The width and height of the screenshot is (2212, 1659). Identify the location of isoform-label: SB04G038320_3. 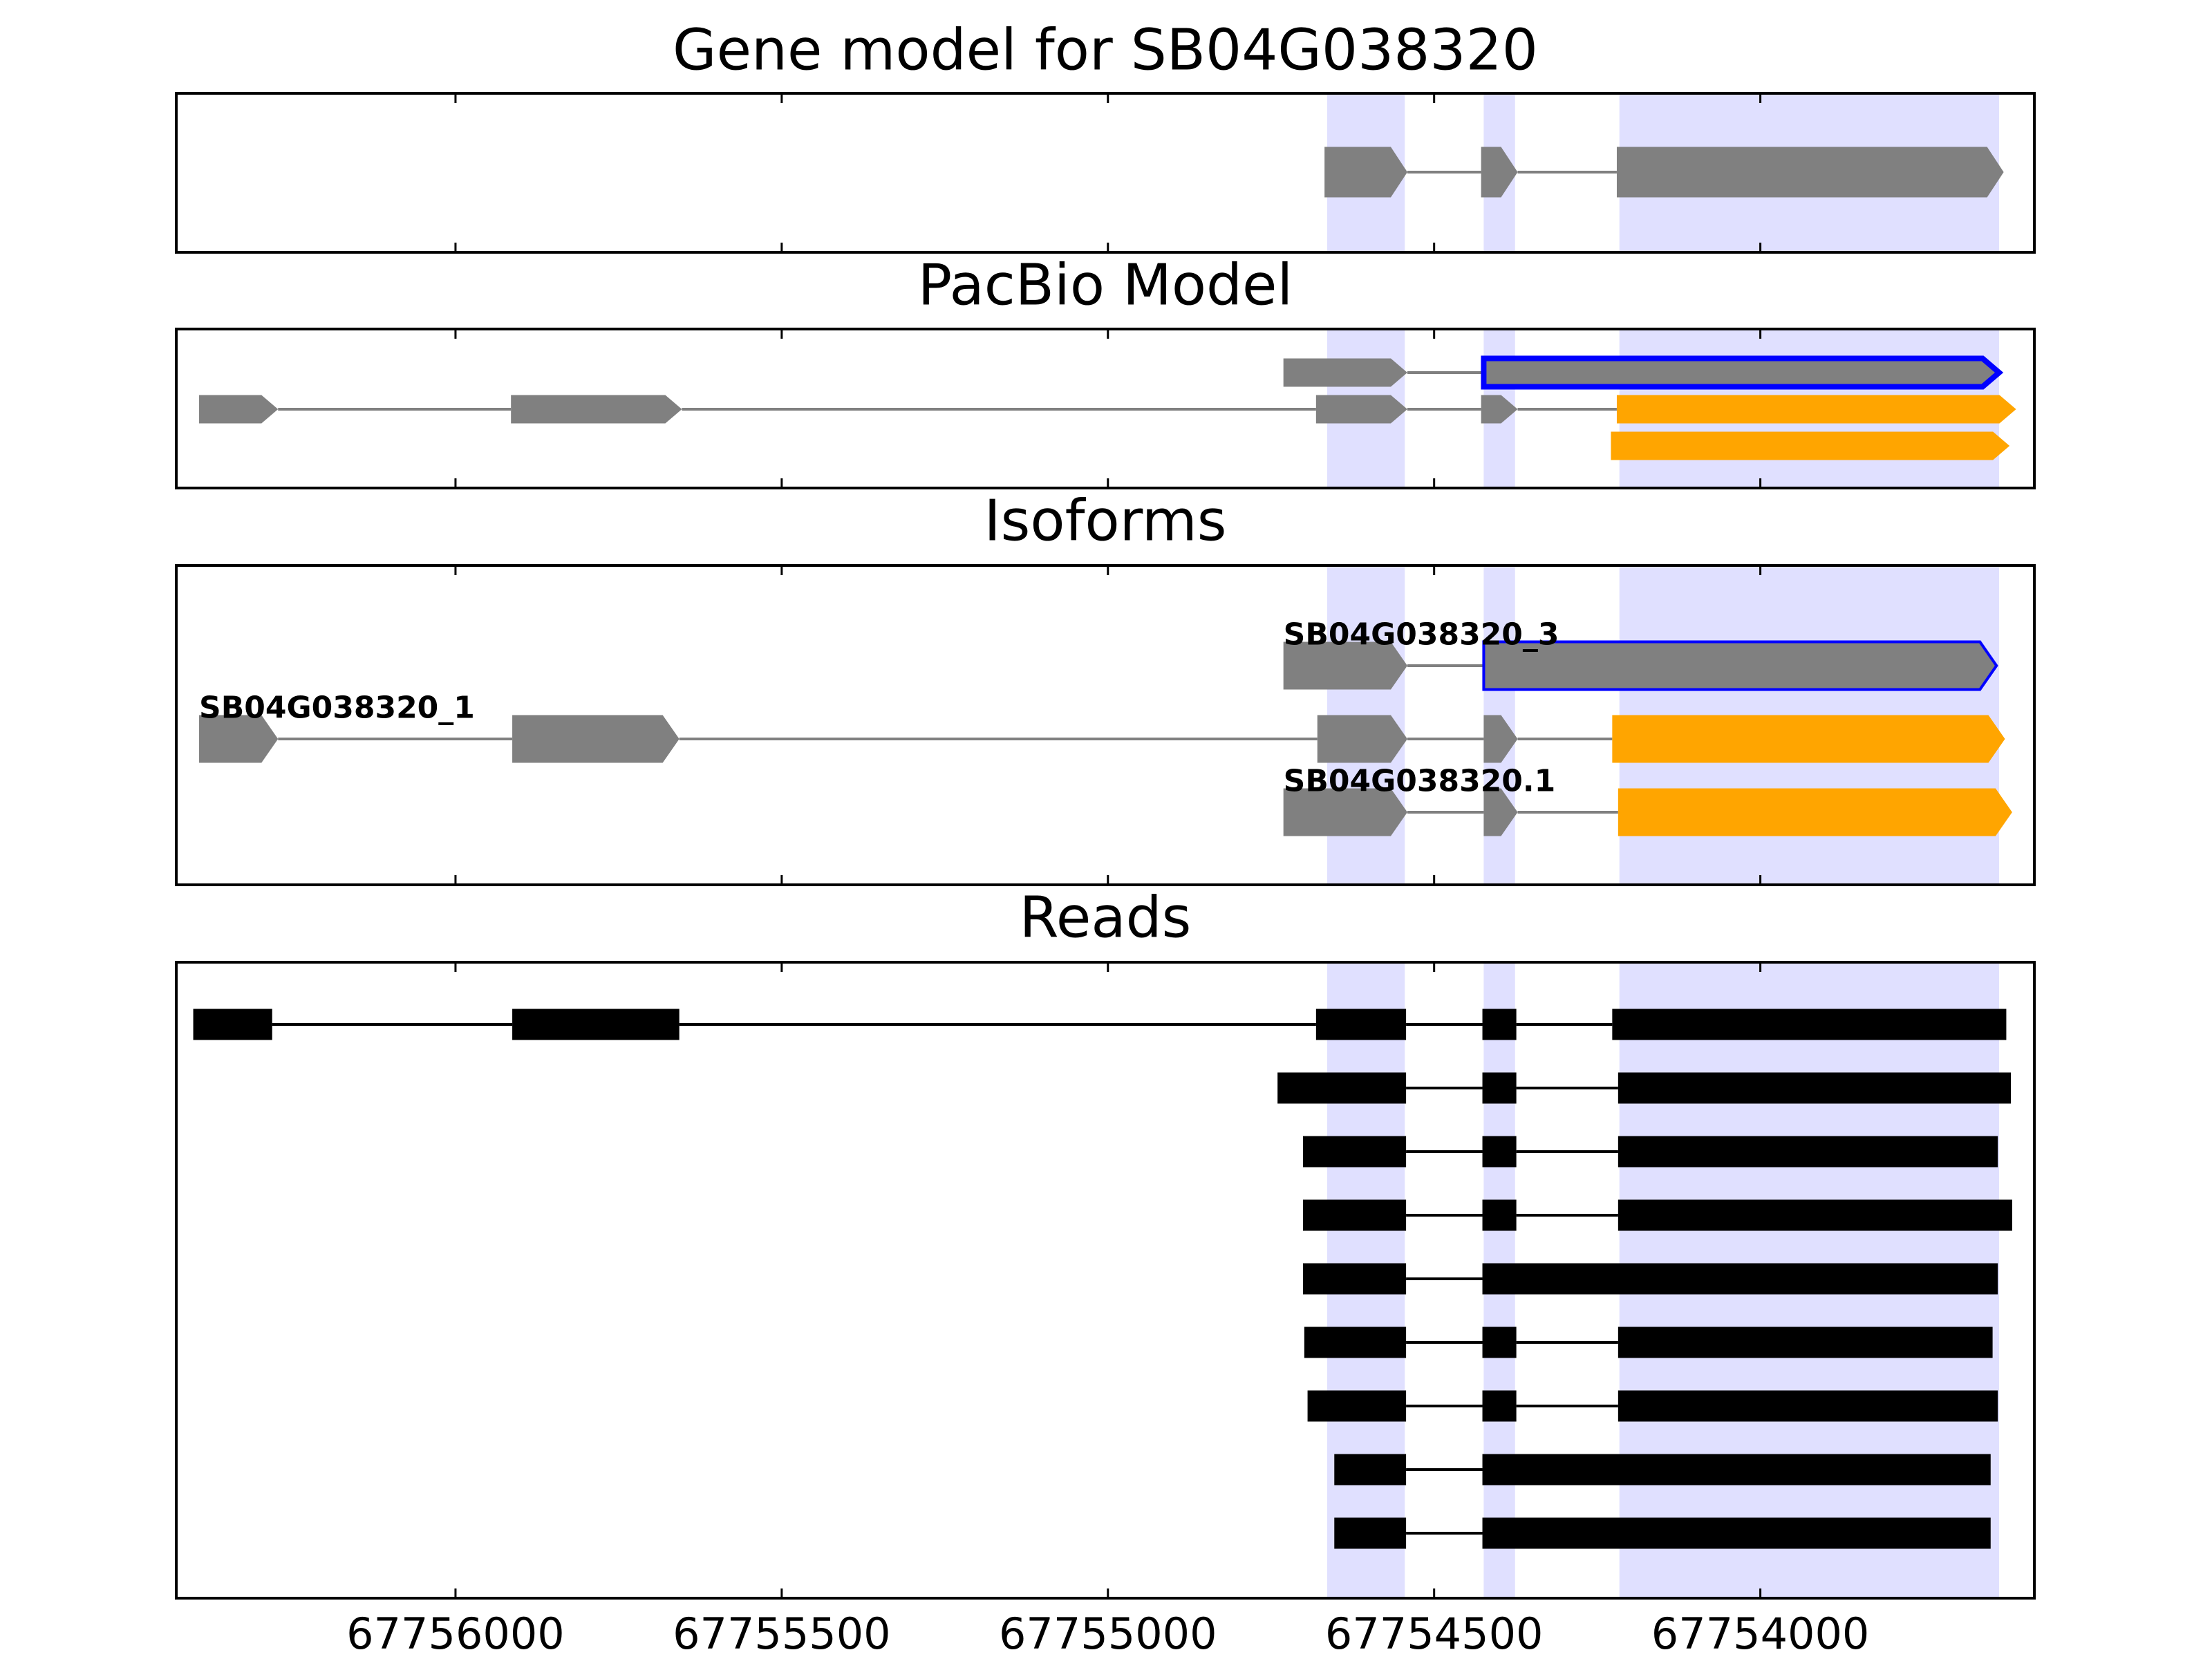
(1422, 635).